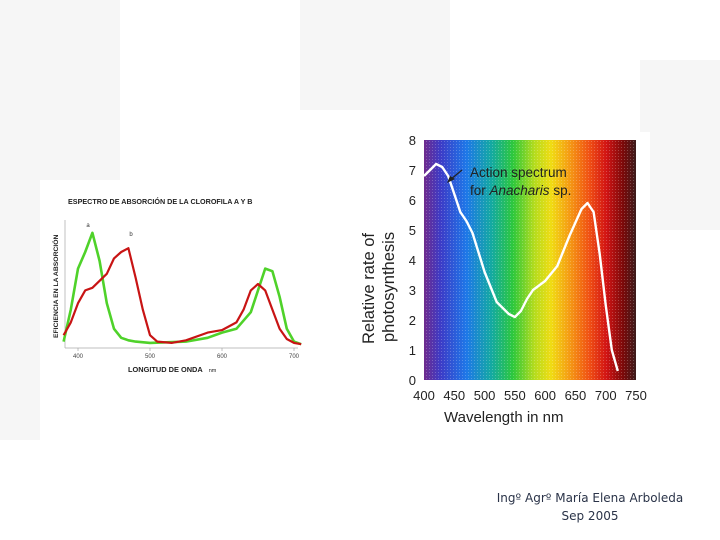 The width and height of the screenshot is (720, 540). What do you see at coordinates (182, 296) in the screenshot?
I see `chlorophyll-b-curve` at bounding box center [182, 296].